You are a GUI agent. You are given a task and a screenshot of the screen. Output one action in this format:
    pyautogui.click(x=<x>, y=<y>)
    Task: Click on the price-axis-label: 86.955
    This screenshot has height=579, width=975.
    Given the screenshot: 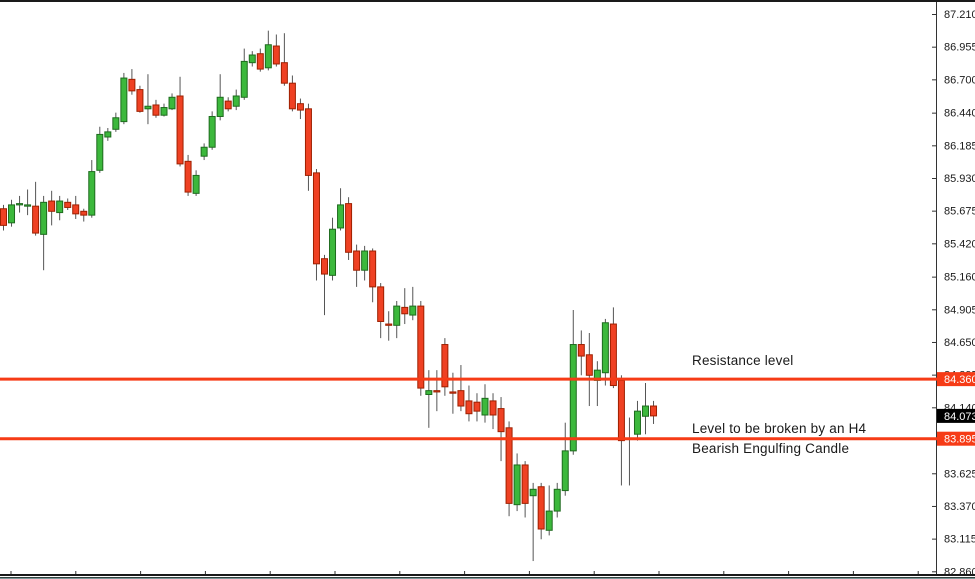 What is the action you would take?
    pyautogui.click(x=959, y=48)
    